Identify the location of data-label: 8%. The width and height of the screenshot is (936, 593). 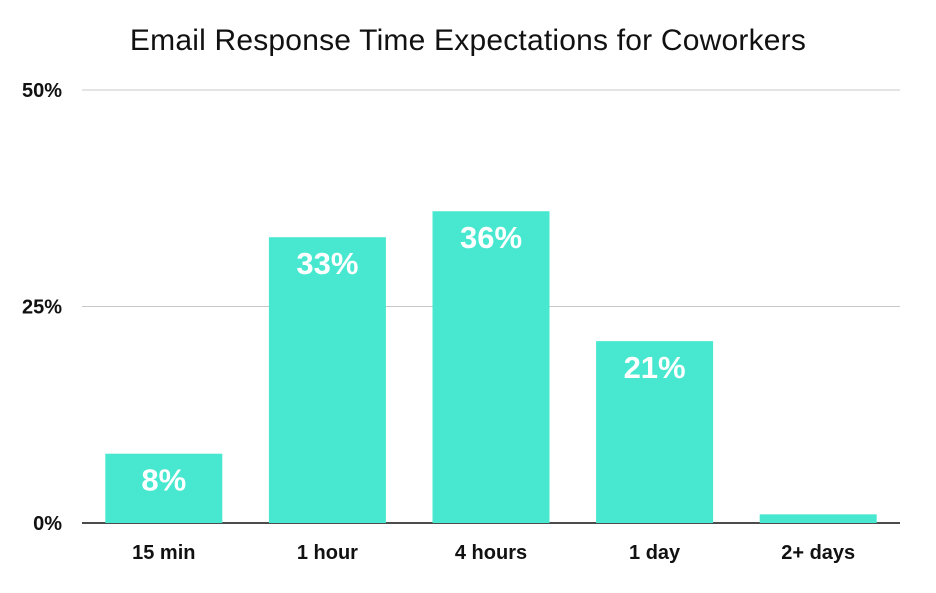
(163, 480).